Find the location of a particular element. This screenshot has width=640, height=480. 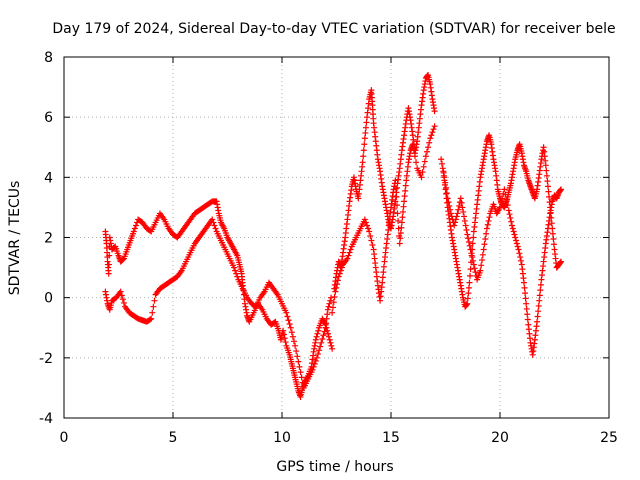

y-axis-label: SDTVAR / TECUs is located at coordinates (15, 238).